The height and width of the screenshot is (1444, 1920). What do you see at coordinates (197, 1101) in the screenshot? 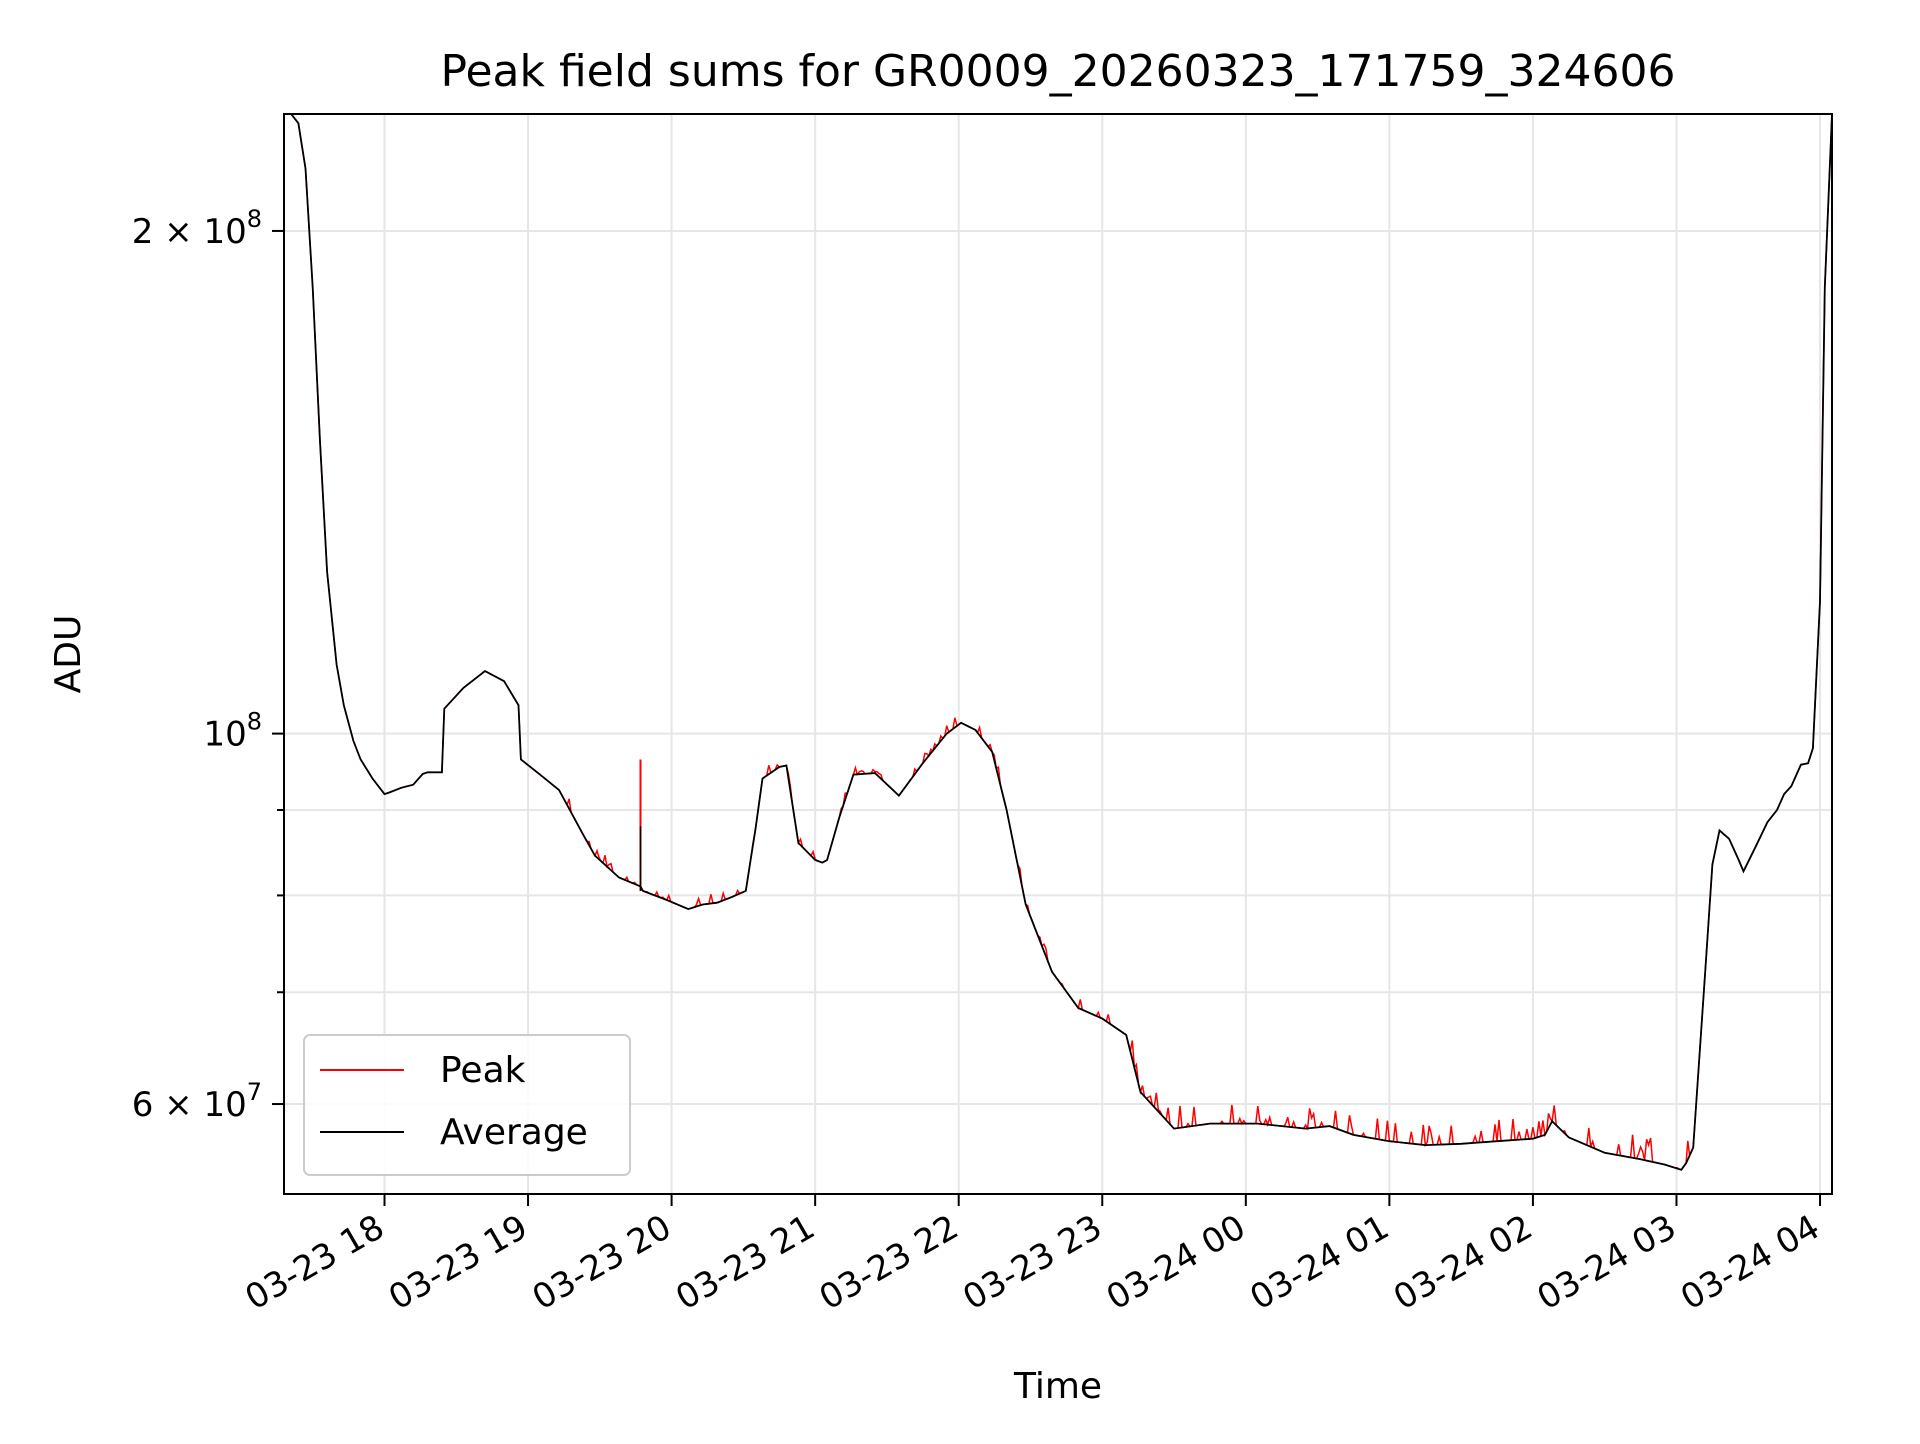
I see `y-tick-label: 6 × 107` at bounding box center [197, 1101].